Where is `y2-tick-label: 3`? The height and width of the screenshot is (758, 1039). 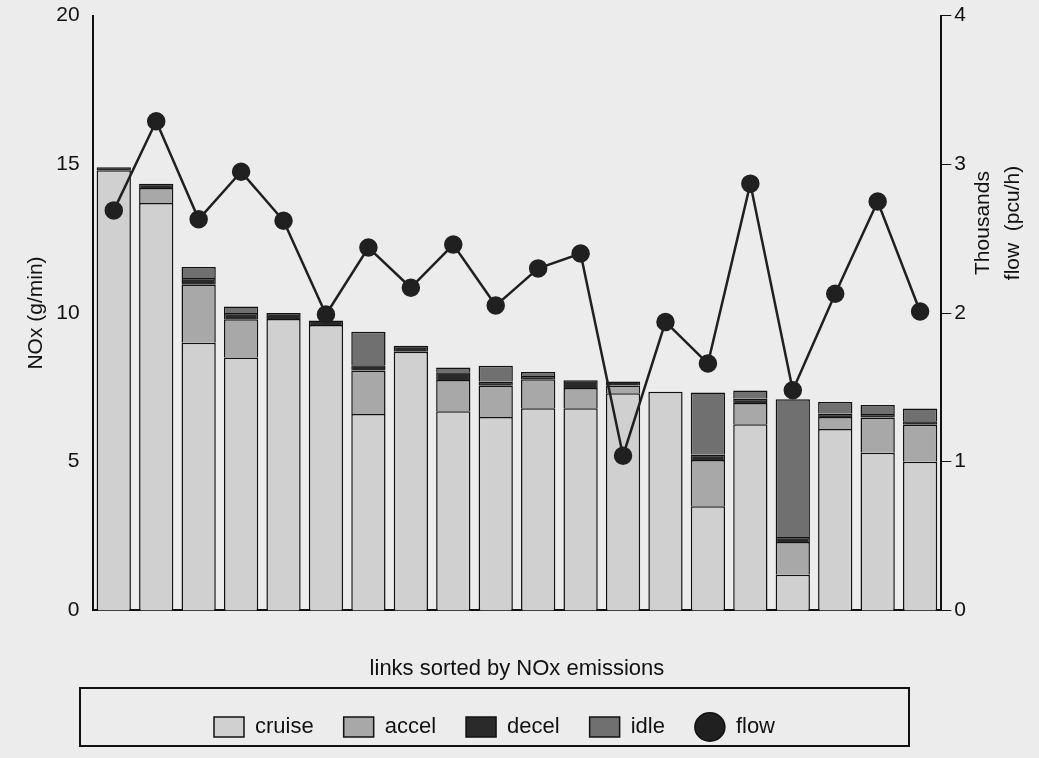 y2-tick-label: 3 is located at coordinates (960, 163).